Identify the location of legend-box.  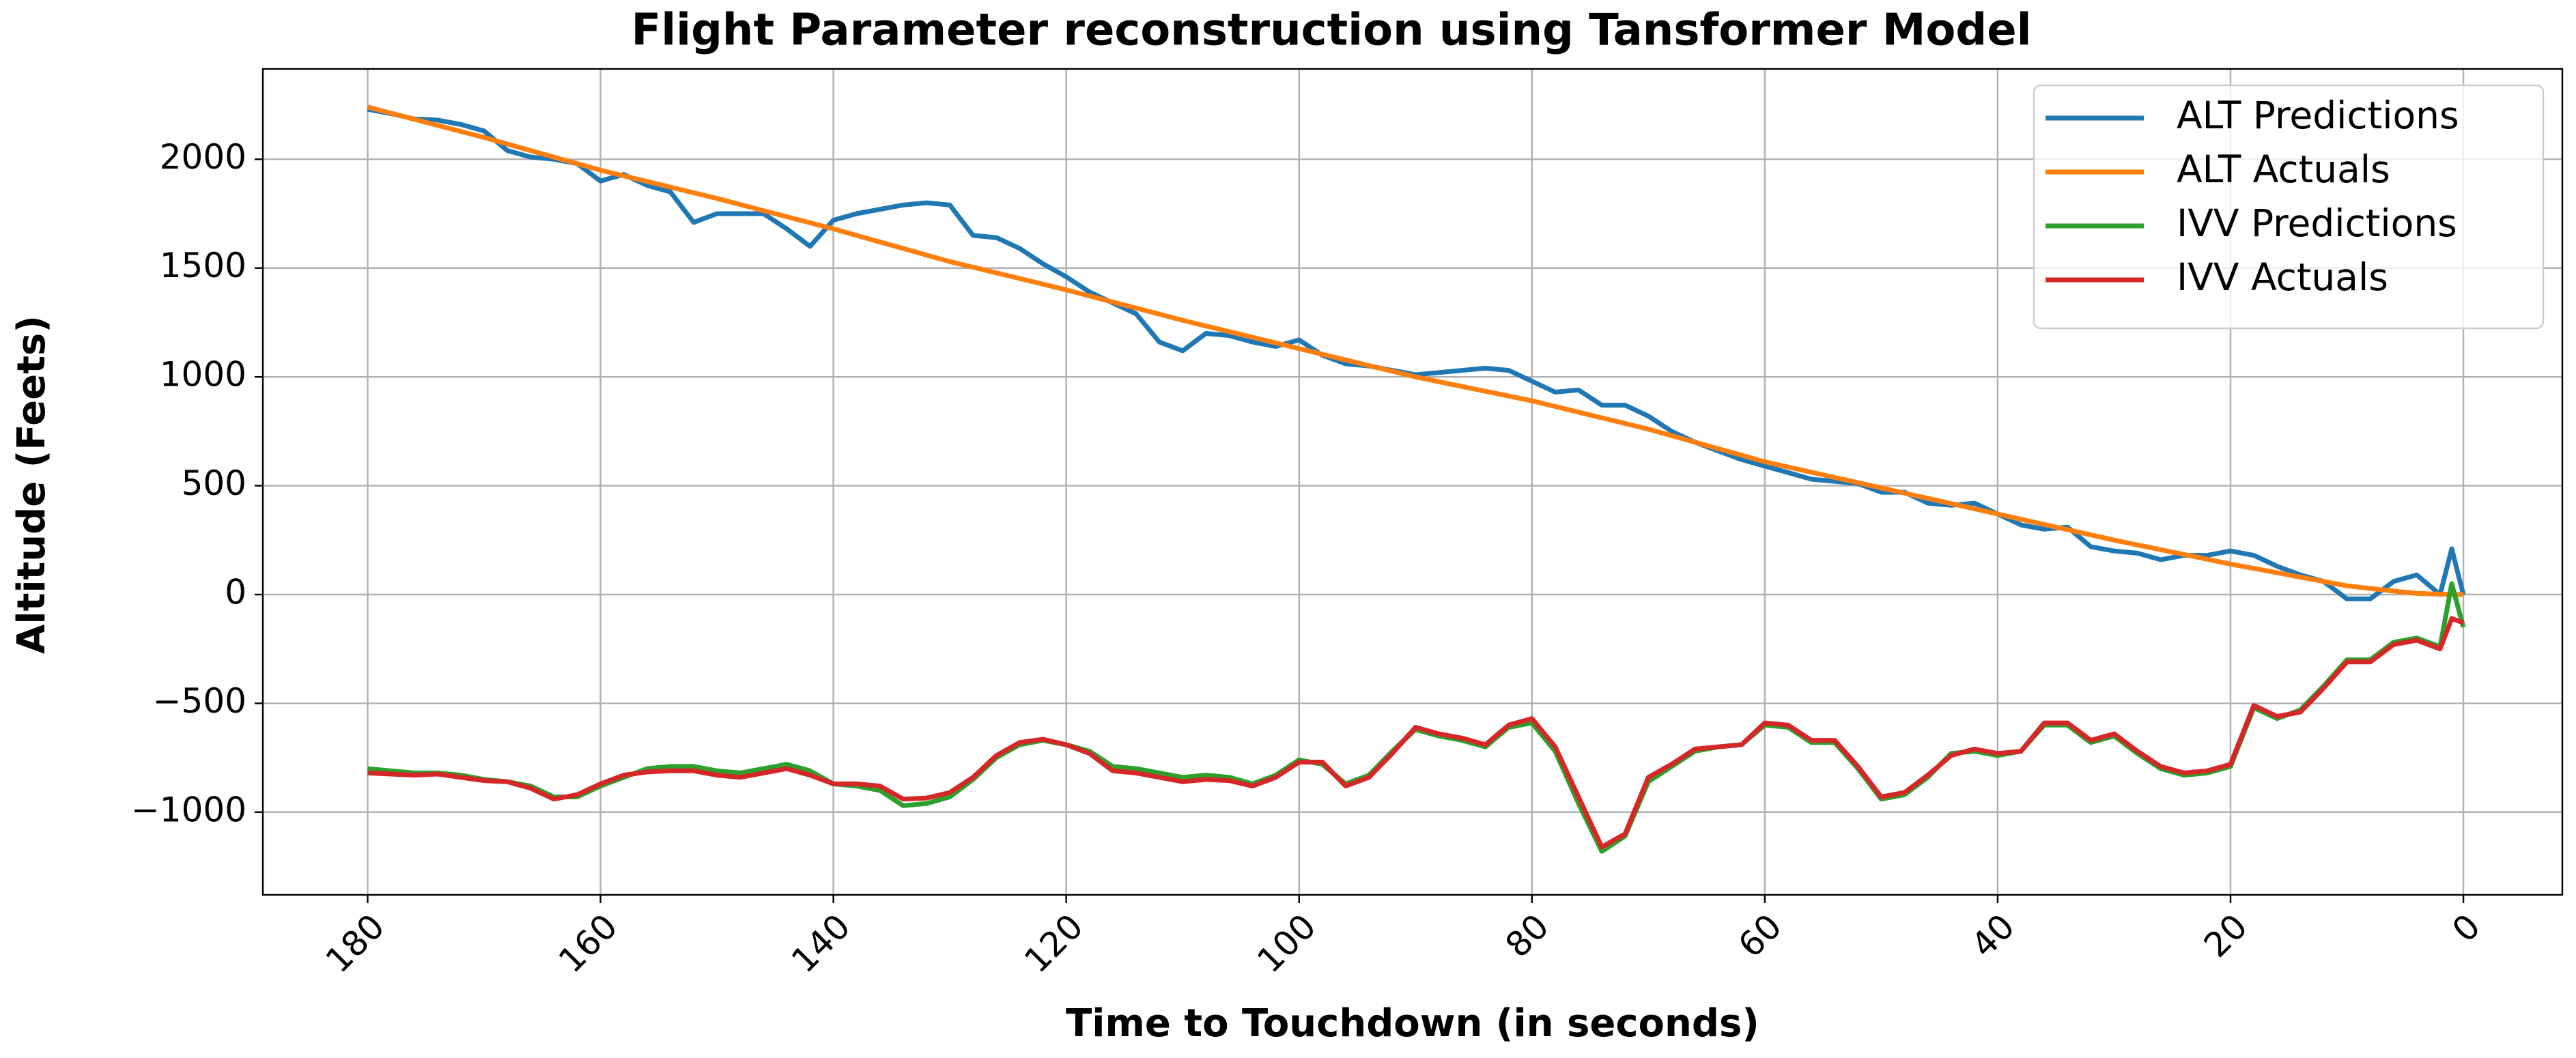
(2289, 207).